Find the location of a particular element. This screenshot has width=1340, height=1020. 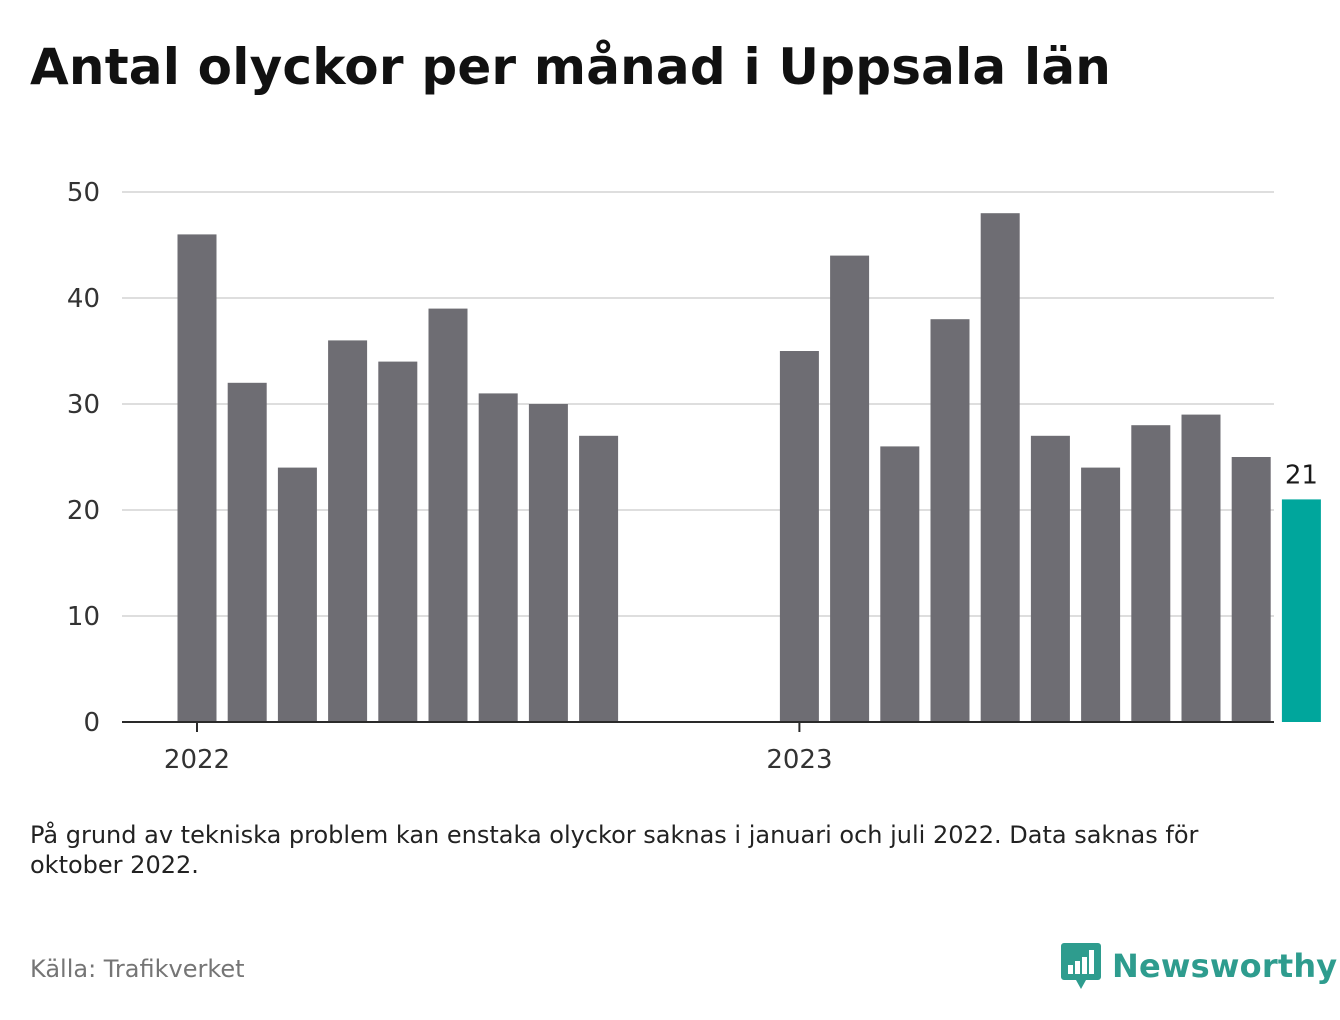

y-tick-label: 20 is located at coordinates (83, 511).